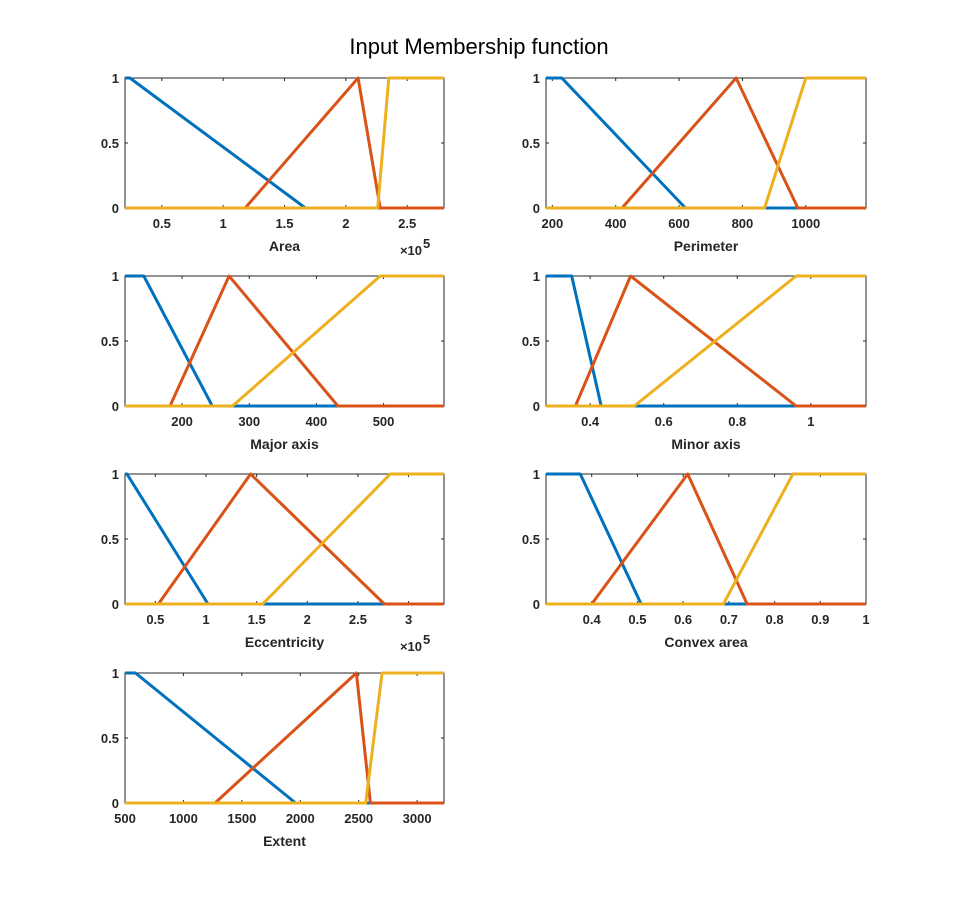 The image size is (958, 916). I want to click on x-tick-label: 3000, so click(417, 818).